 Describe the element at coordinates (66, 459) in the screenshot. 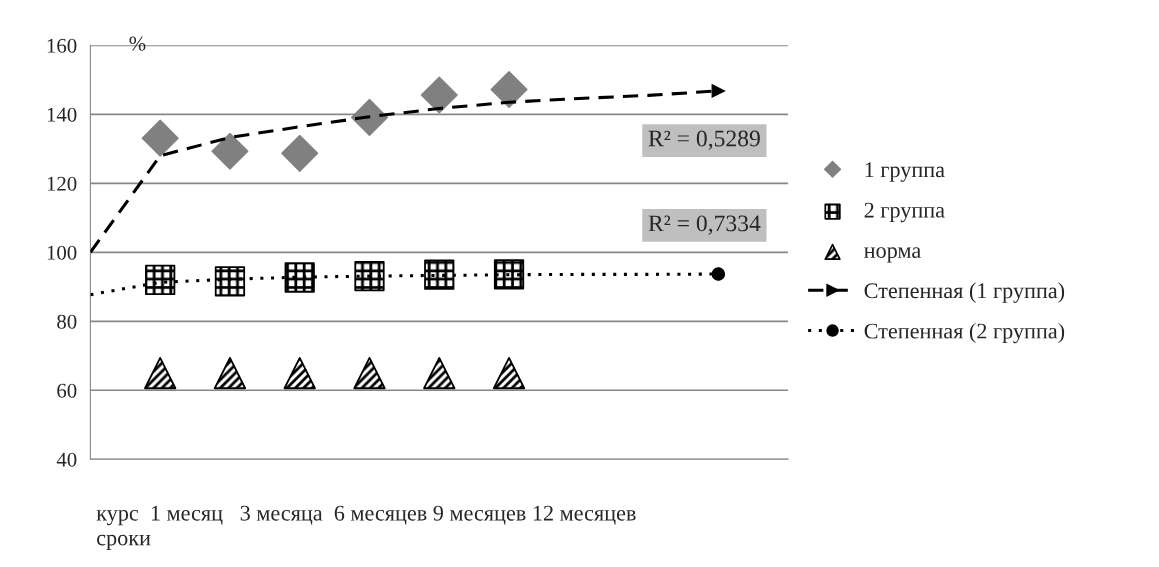

I see `y-tick-label: 40` at that location.